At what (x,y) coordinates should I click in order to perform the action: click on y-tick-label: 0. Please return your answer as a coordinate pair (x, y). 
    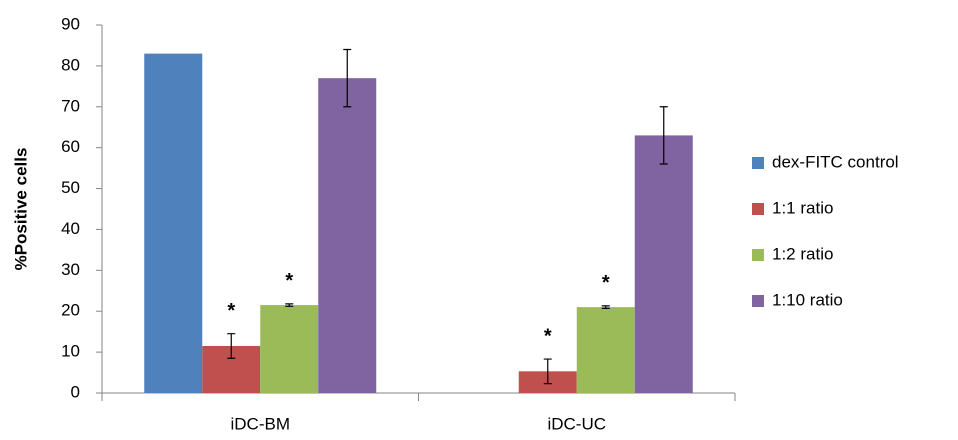
    Looking at the image, I should click on (75, 391).